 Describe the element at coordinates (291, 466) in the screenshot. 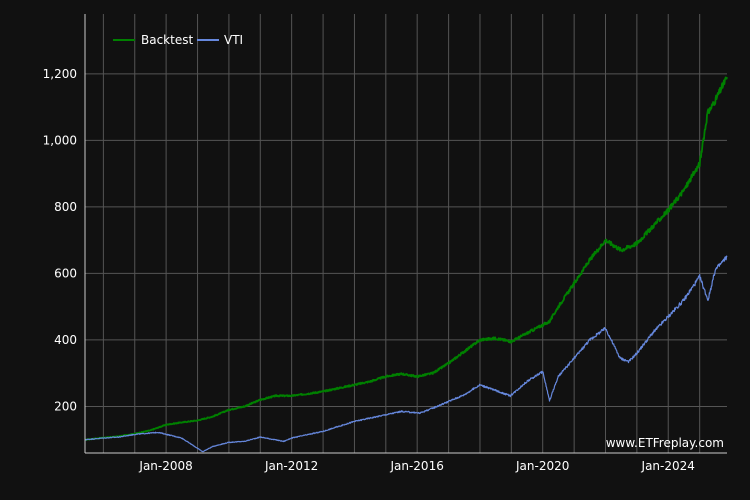

I see `x-tick-label: Jan-2012` at that location.